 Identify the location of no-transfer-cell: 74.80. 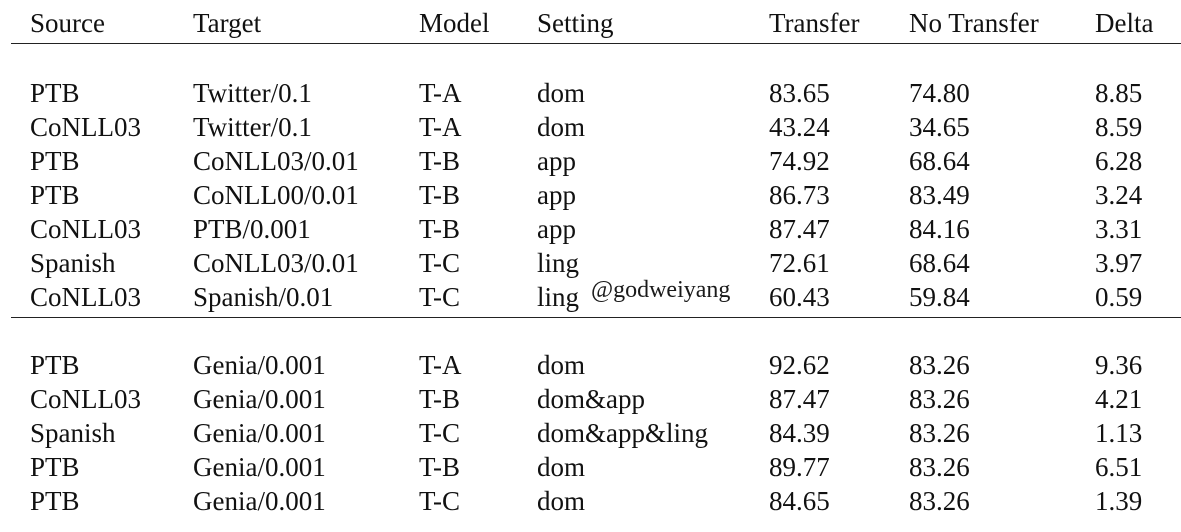
(939, 93).